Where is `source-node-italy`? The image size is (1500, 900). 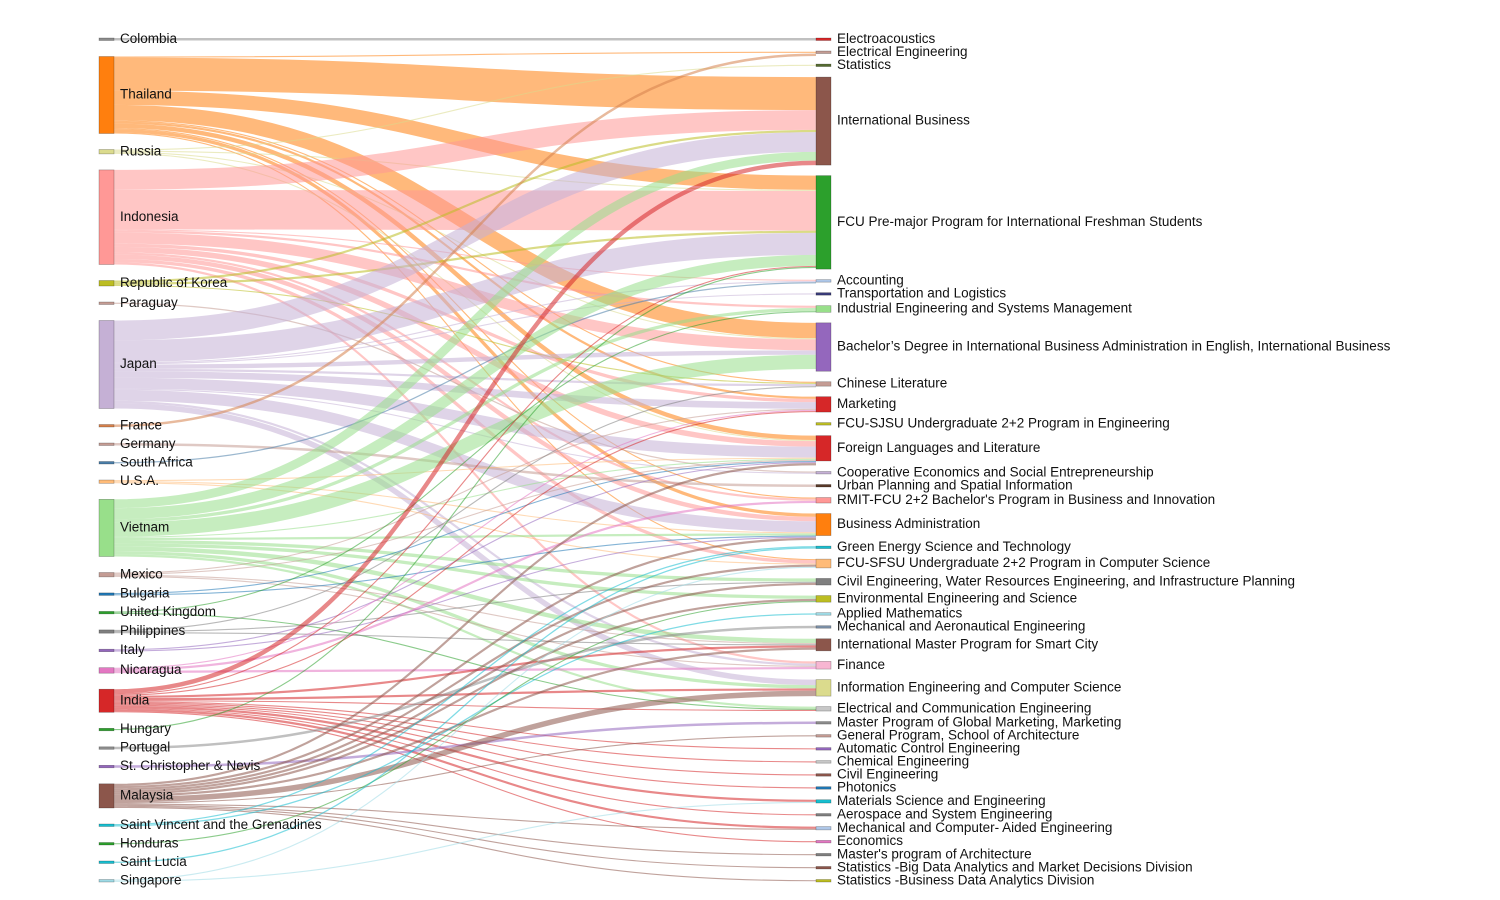 source-node-italy is located at coordinates (106, 650).